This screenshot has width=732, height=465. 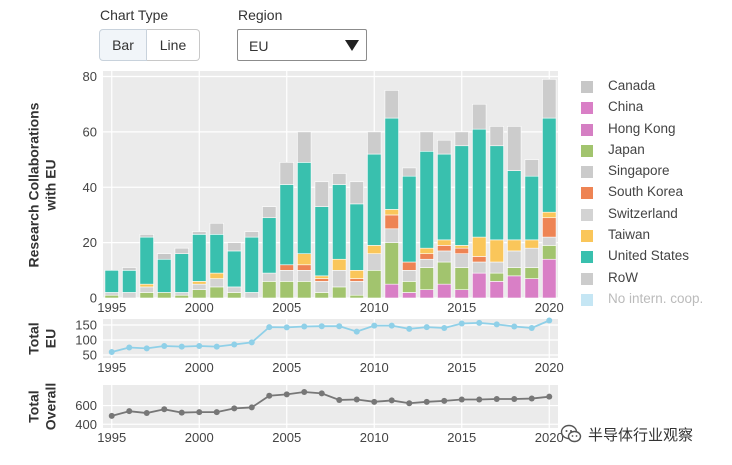 I want to click on point-eu-1996, so click(x=129, y=347).